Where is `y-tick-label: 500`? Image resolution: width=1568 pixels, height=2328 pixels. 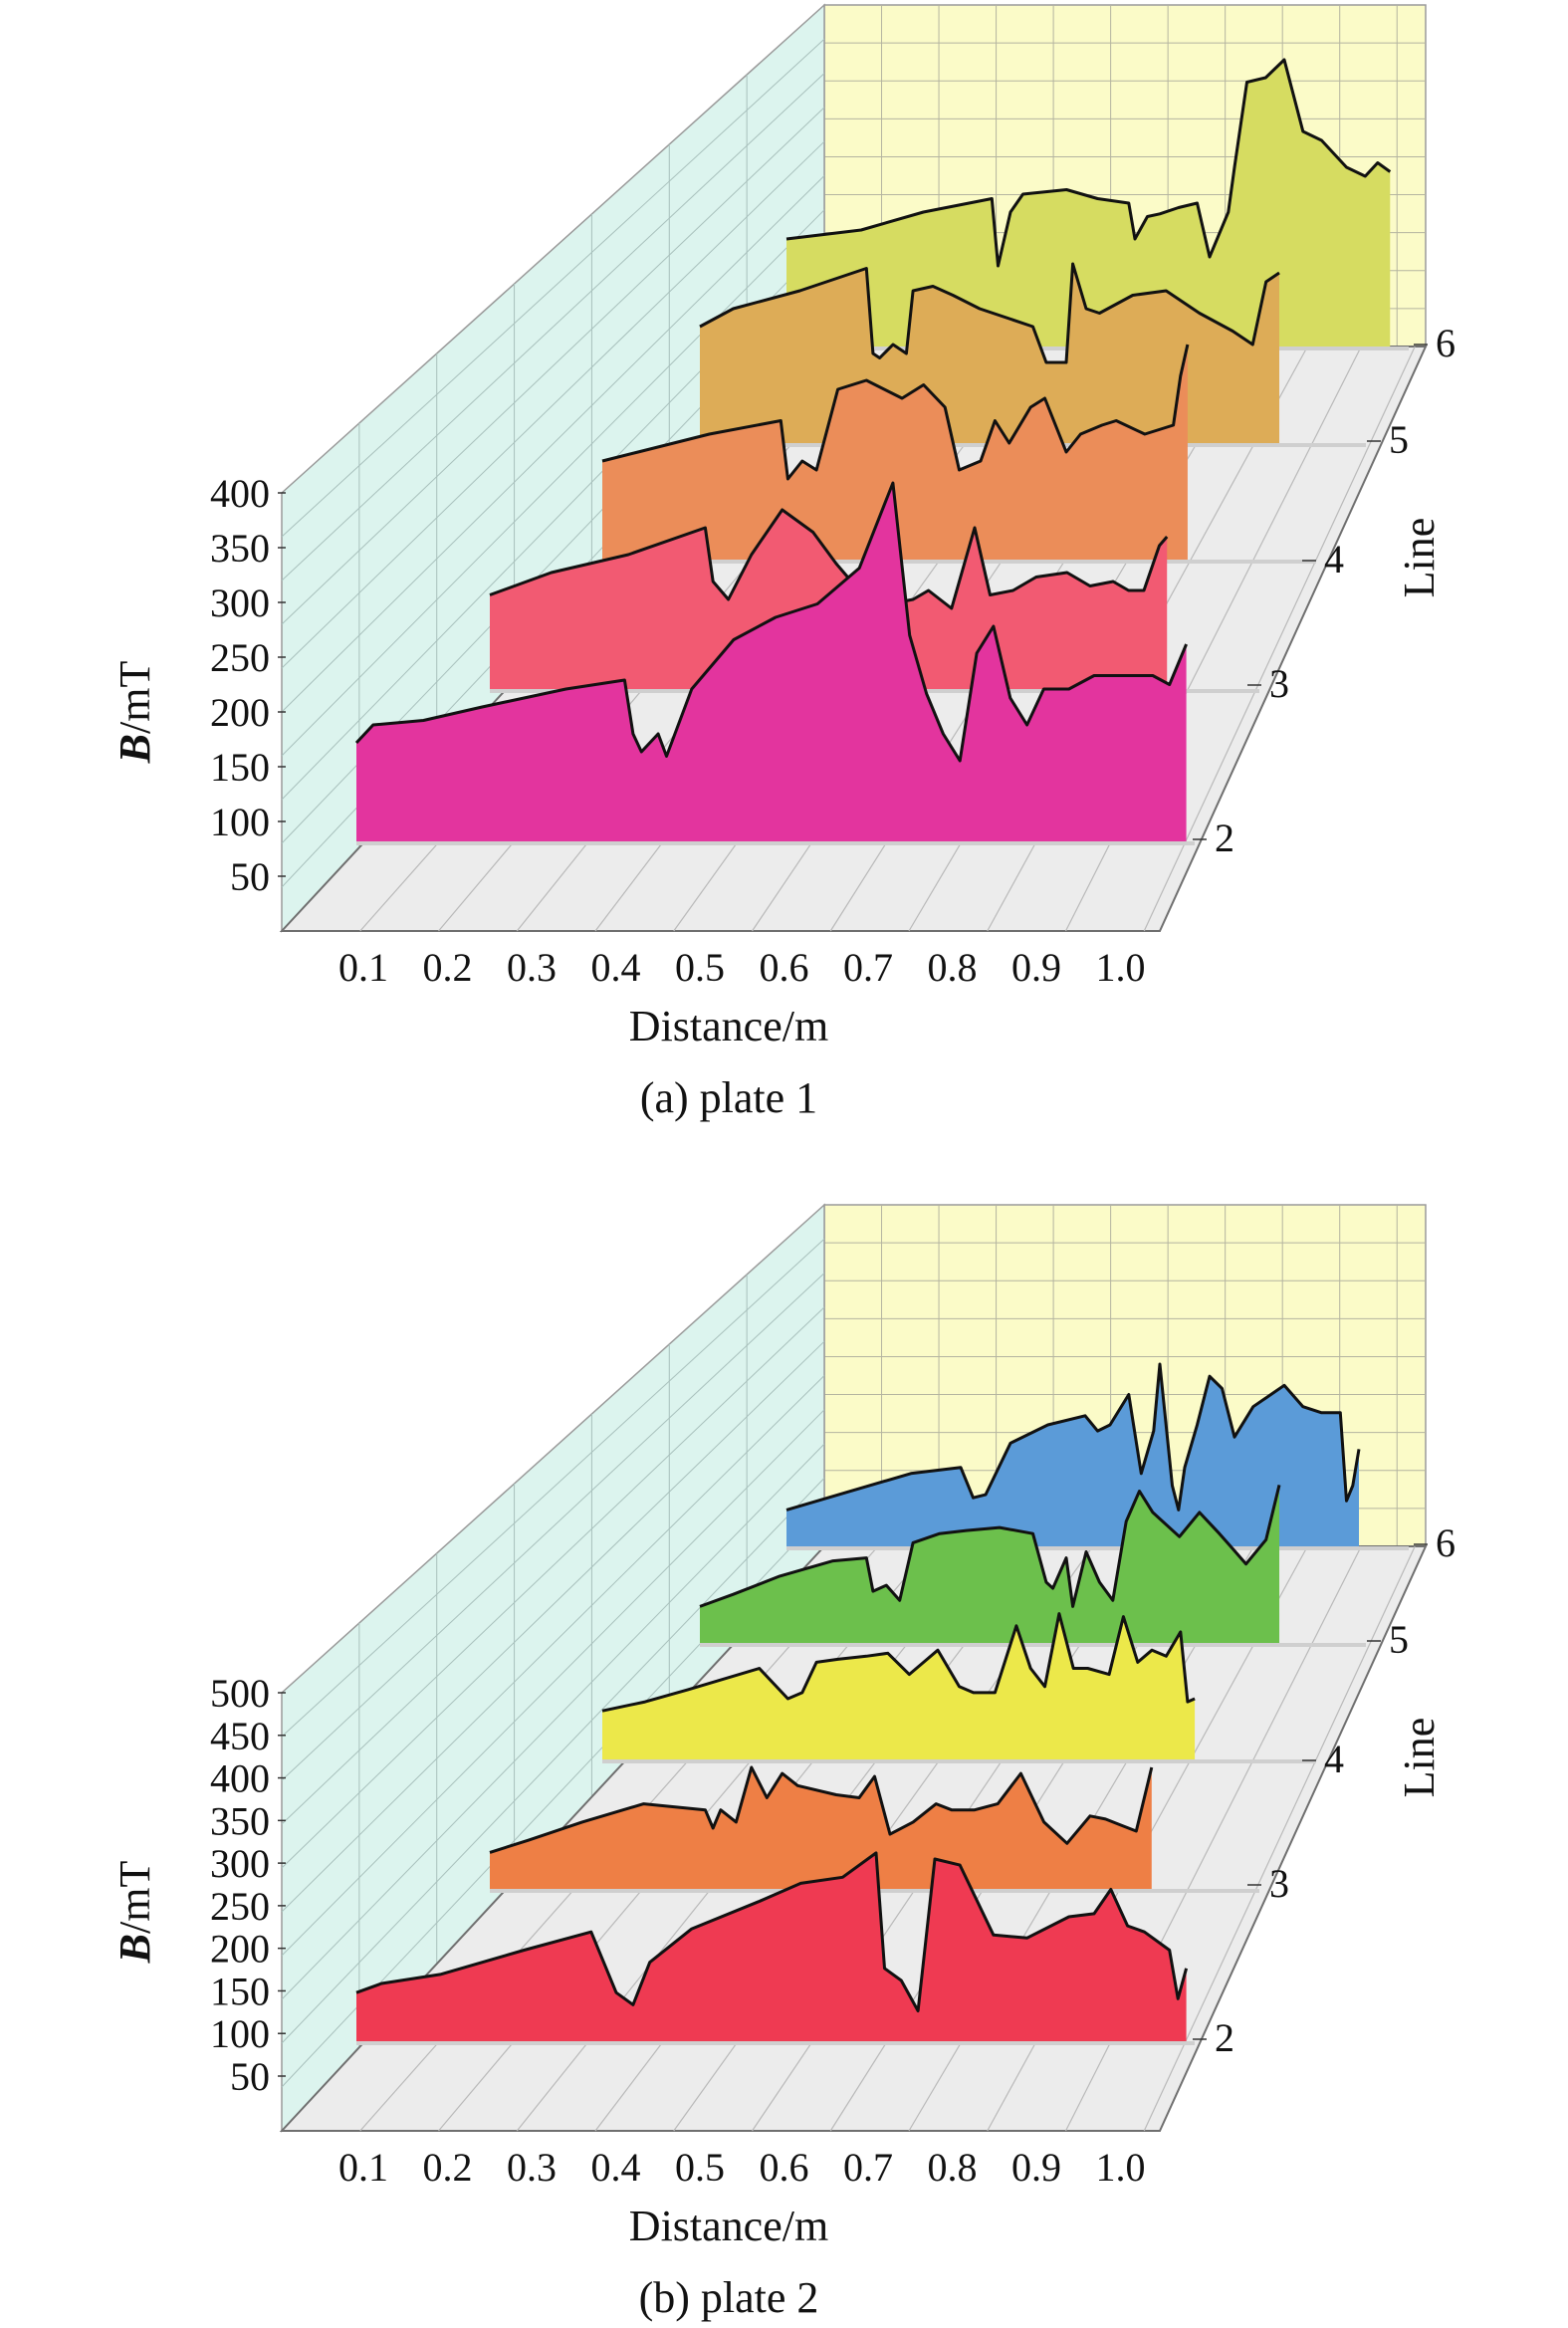
y-tick-label: 500 is located at coordinates (240, 1693).